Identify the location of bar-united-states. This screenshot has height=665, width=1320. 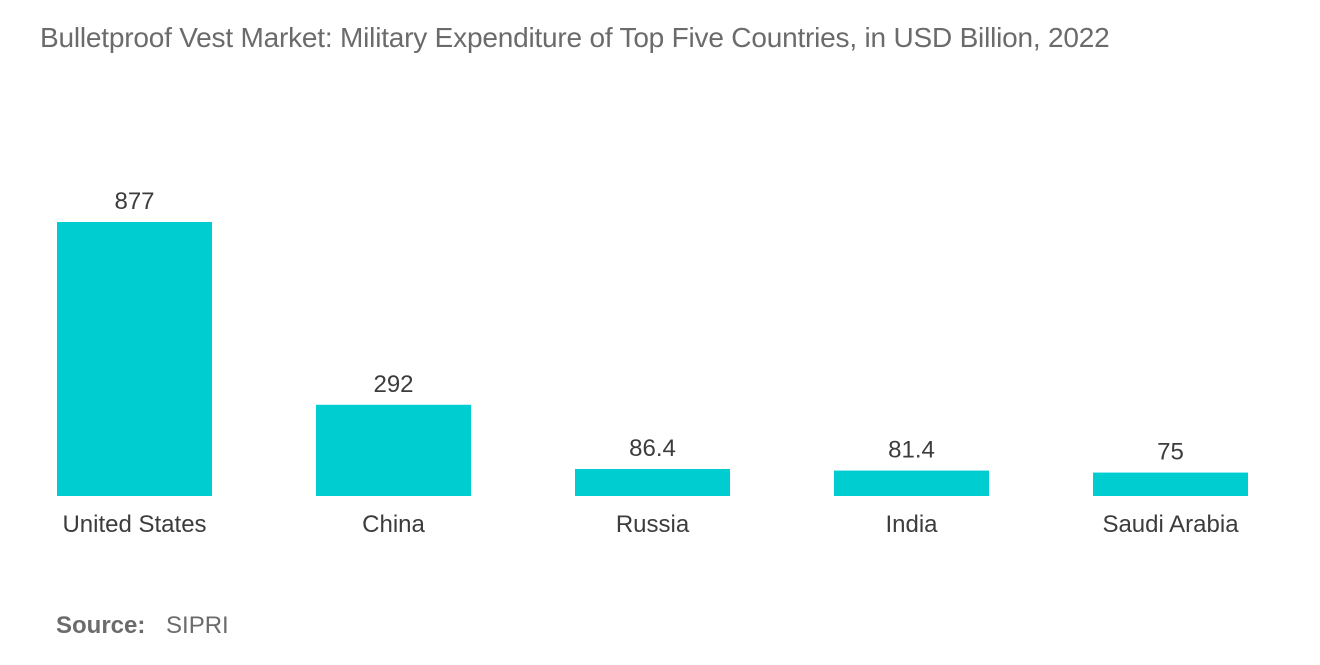
(134, 359).